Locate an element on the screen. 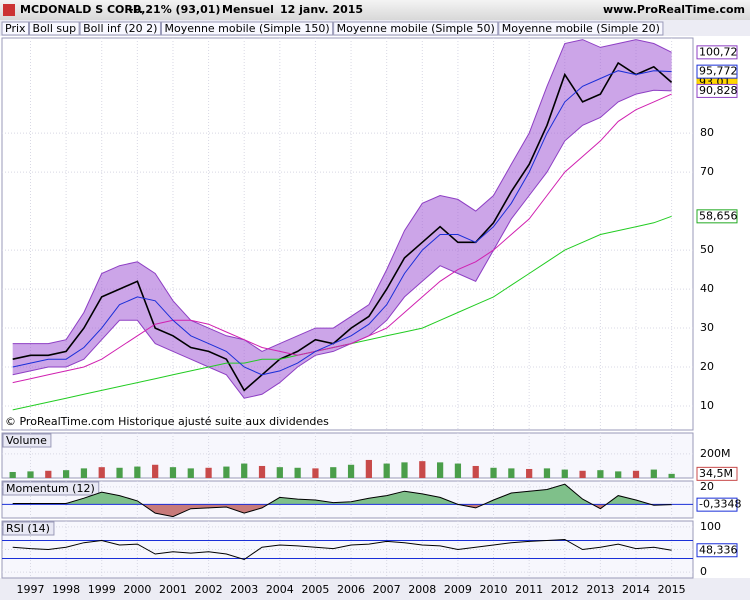 The height and width of the screenshot is (600, 750). x-tick-label: 2001 is located at coordinates (173, 589).